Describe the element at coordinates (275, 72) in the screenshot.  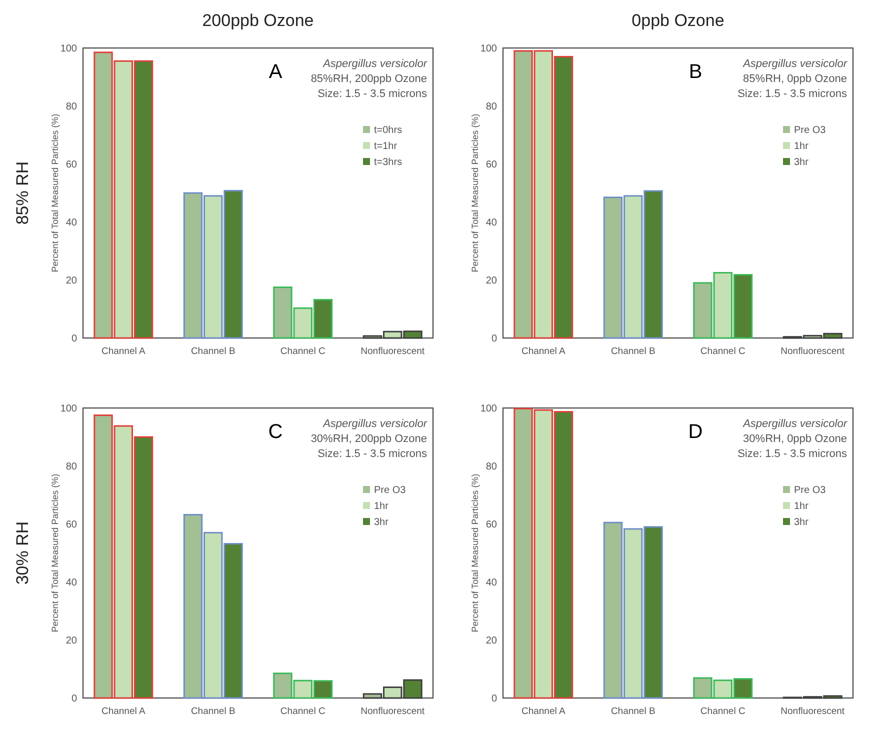
I see `annotation: A` at that location.